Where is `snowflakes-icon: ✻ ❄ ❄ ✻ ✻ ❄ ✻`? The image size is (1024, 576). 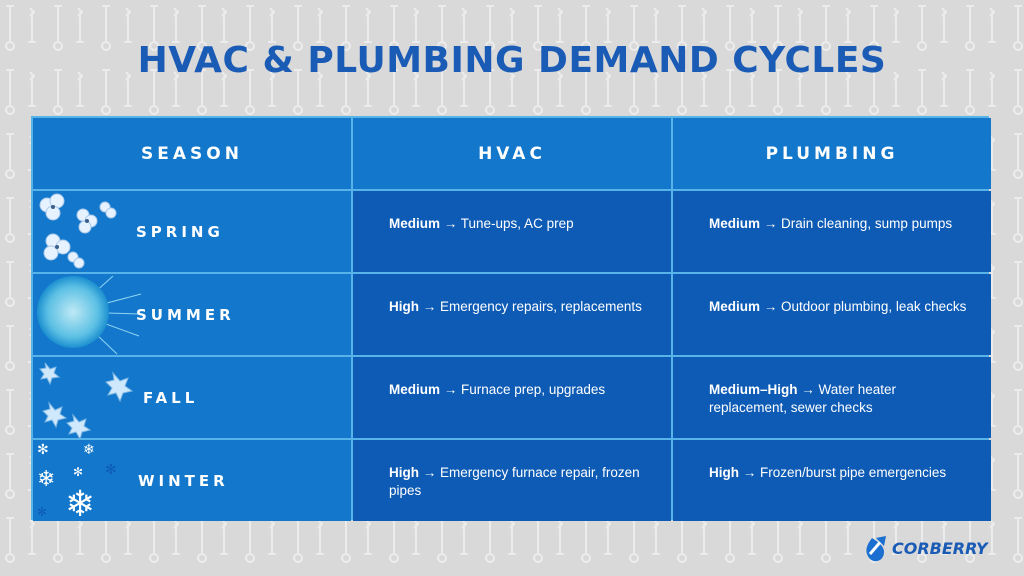
snowflakes-icon: ✻ ❄ ❄ ✻ ✻ ❄ ✻ is located at coordinates (77, 481).